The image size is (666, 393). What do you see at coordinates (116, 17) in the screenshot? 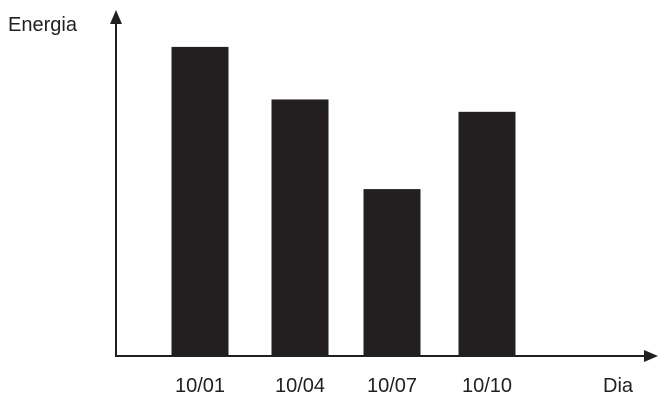
I see `y-axis-arrow` at bounding box center [116, 17].